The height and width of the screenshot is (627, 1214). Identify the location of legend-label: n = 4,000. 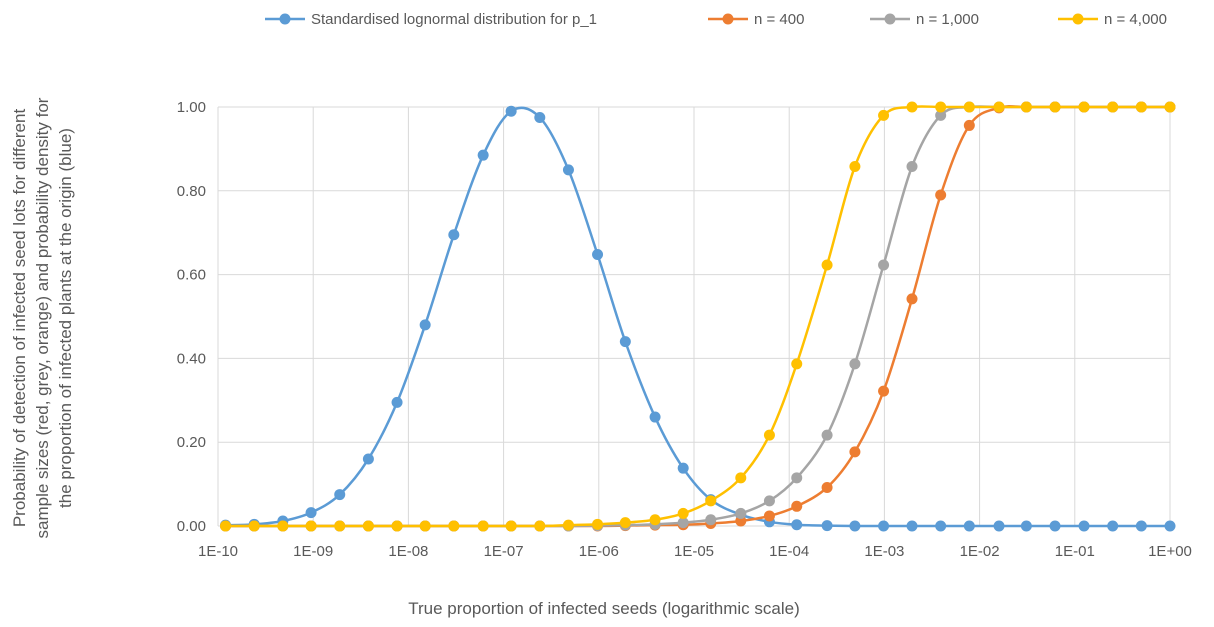
(1135, 19).